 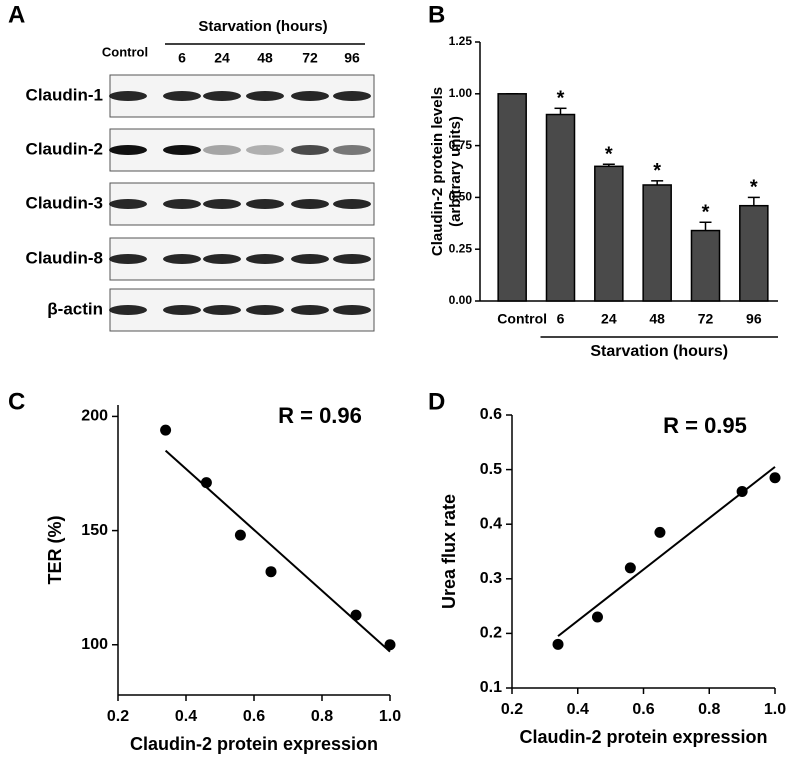 What do you see at coordinates (125, 51) in the screenshot?
I see `lane-label: Control` at bounding box center [125, 51].